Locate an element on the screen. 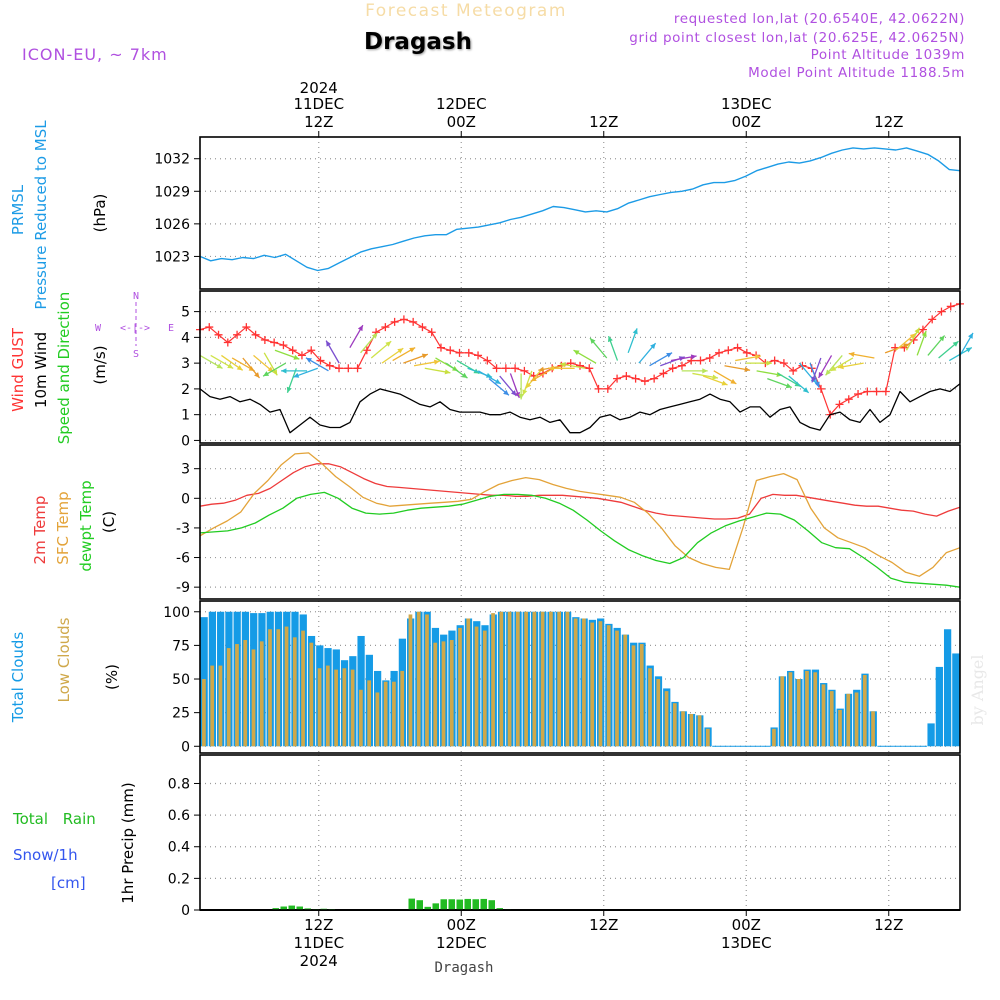  precip-panel-frame is located at coordinates (580, 832).